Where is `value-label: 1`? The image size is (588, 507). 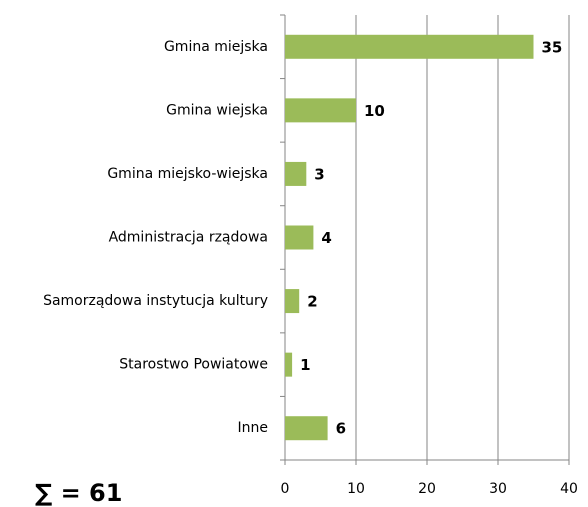 value-label: 1 is located at coordinates (305, 365).